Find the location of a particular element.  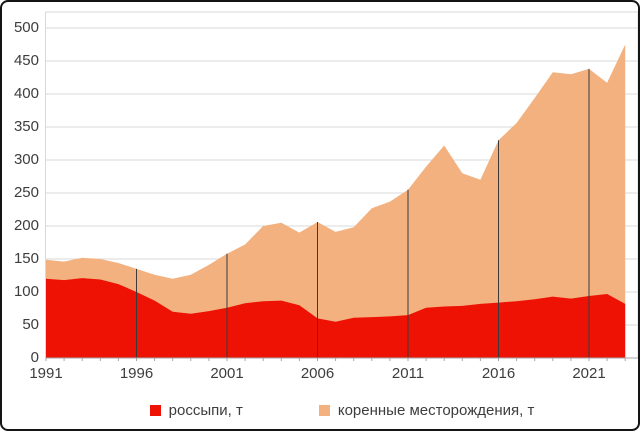

y-tick-label: 350 is located at coordinates (26, 126).